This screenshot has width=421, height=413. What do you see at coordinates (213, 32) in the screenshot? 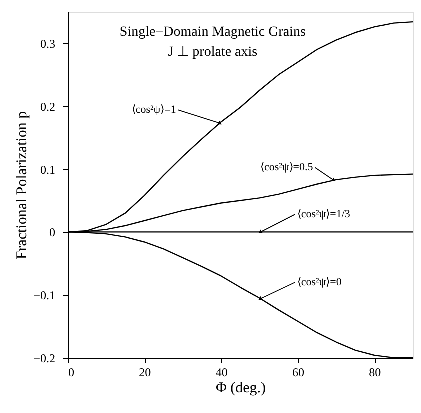
I see `text: Single−Domain Magnetic Grains` at bounding box center [213, 32].